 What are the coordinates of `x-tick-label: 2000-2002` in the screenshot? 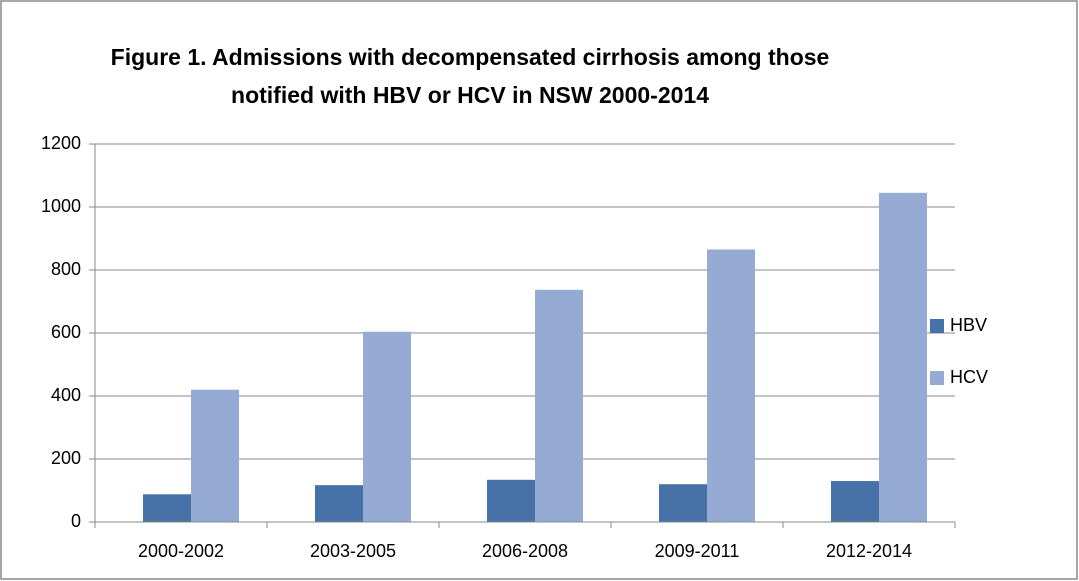 It's located at (181, 551).